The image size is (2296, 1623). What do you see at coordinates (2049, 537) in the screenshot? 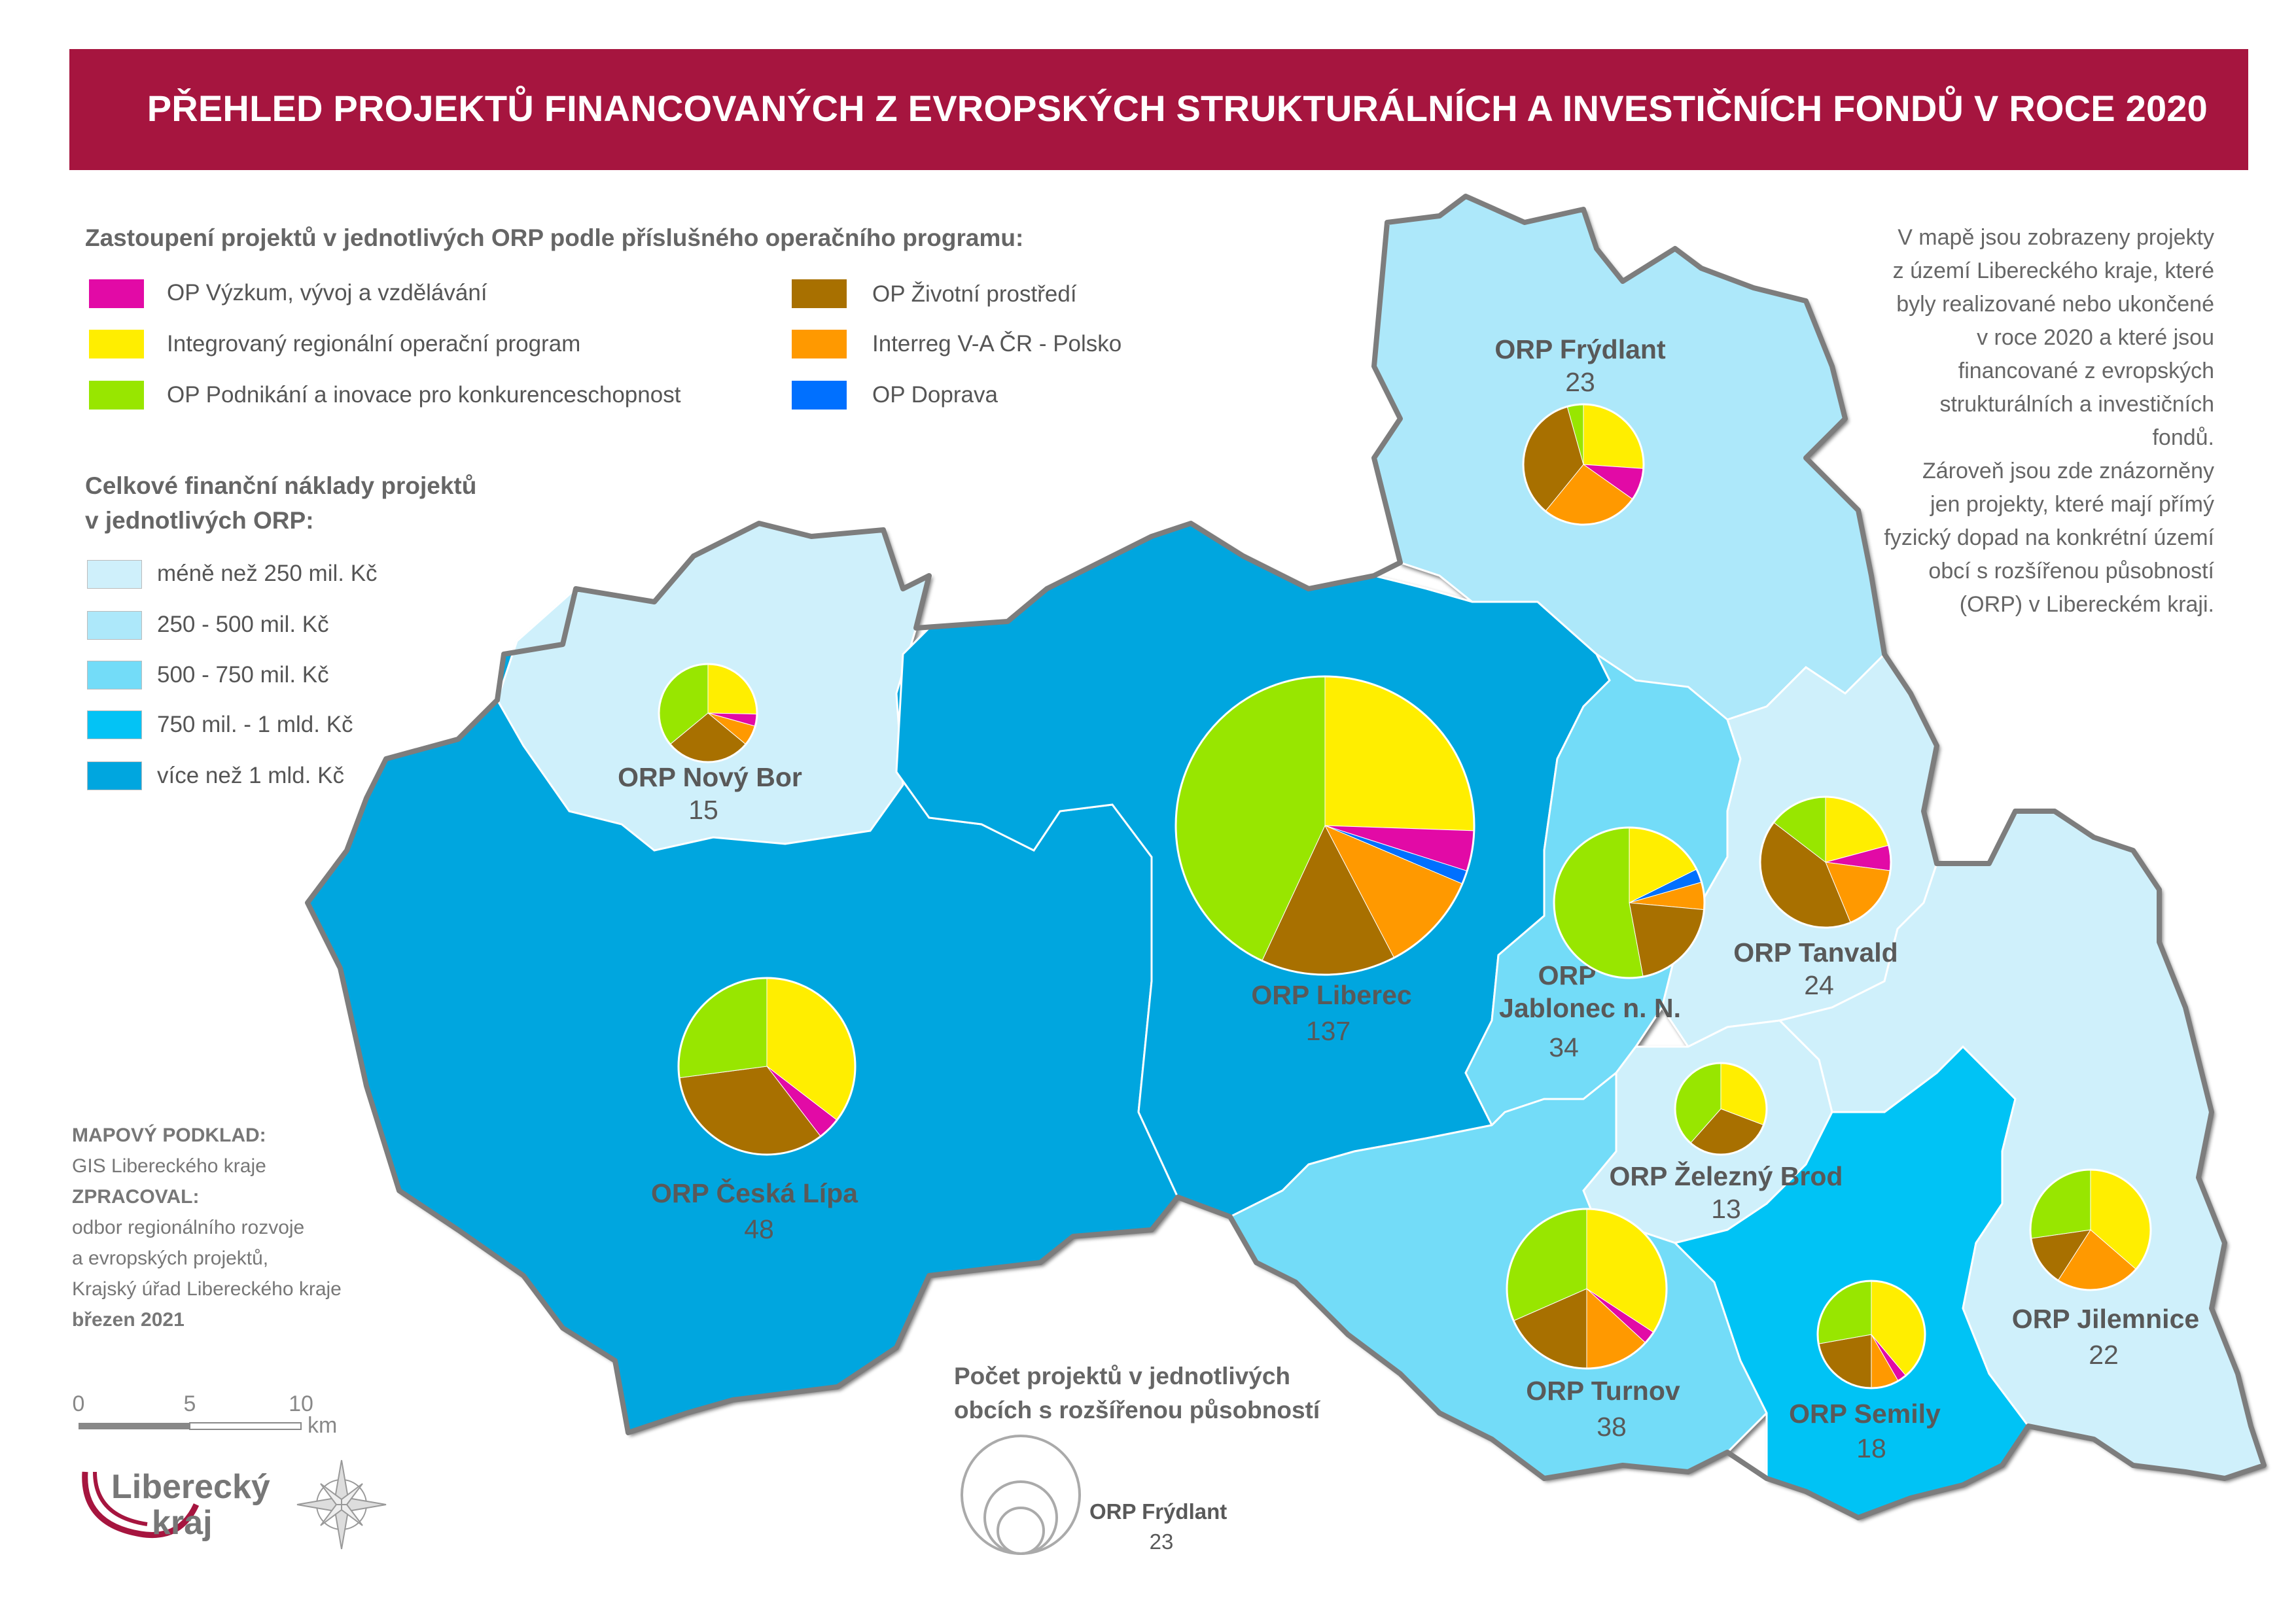
I see `info-line: fyzický dopad na konkrétní území` at bounding box center [2049, 537].